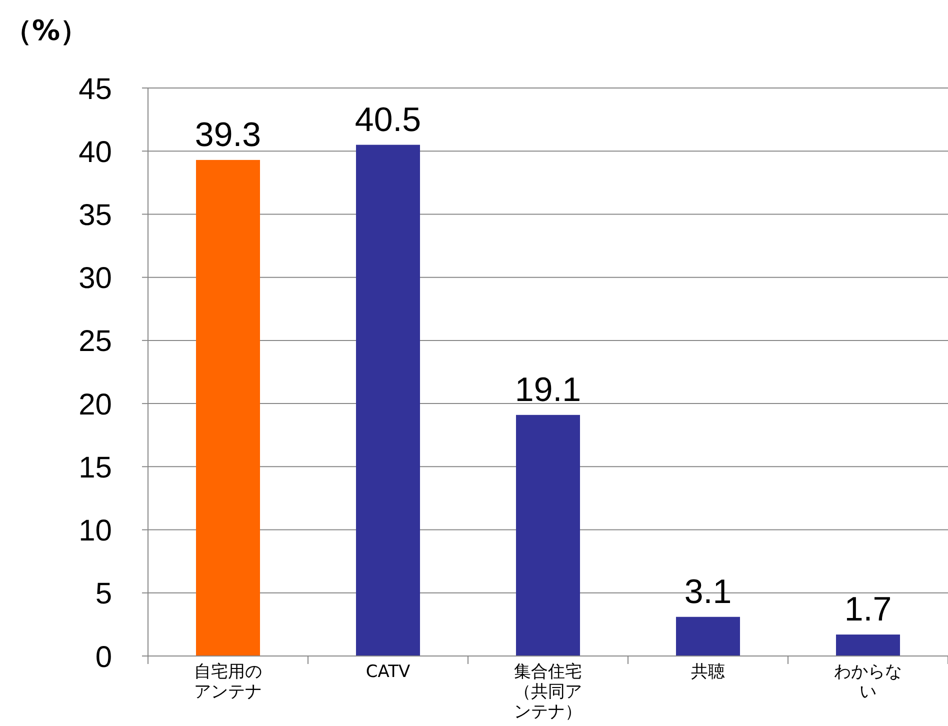 This screenshot has width=948, height=726. I want to click on data-label: 39.3, so click(228, 135).